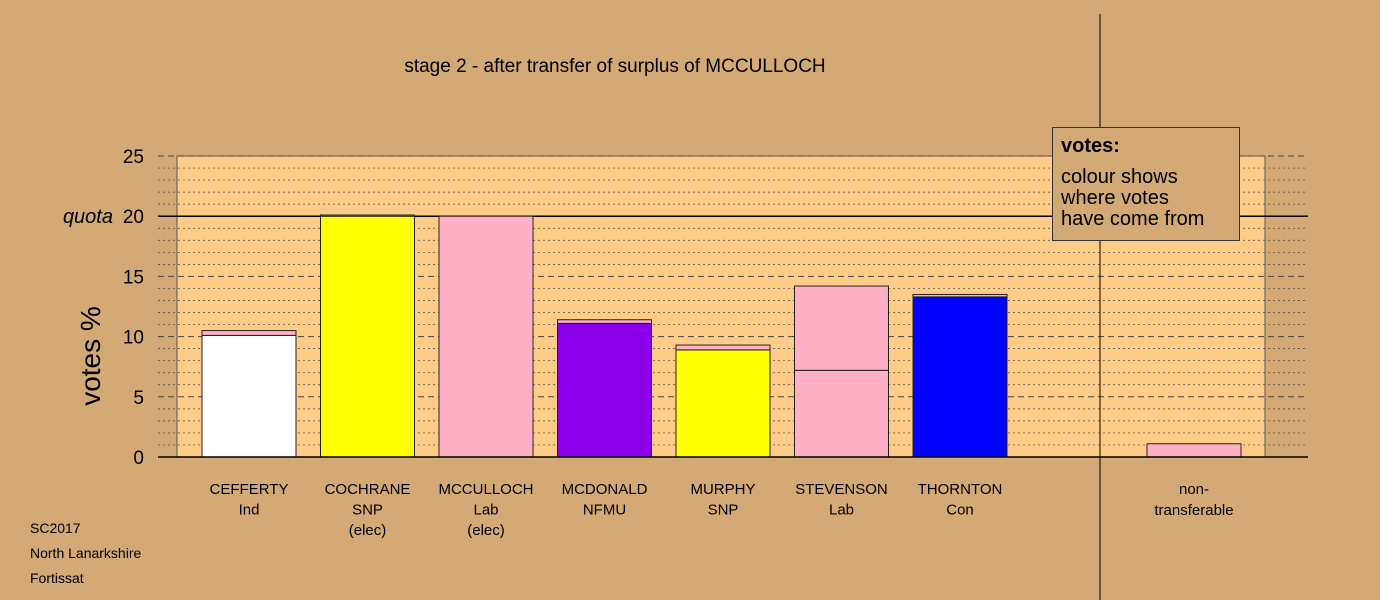 This screenshot has width=1380, height=600. Describe the element at coordinates (133, 157) in the screenshot. I see `y-tick-label: 25` at that location.